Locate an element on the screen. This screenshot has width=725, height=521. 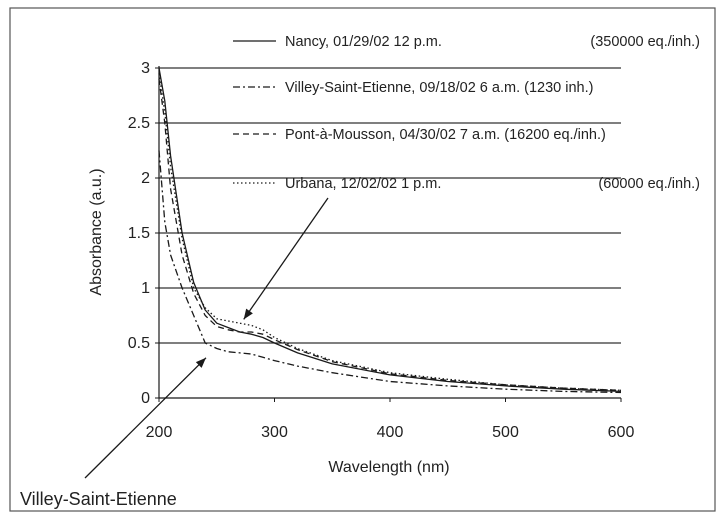
legend-extra-1: (350000 eq./inh.) is located at coordinates (645, 42).